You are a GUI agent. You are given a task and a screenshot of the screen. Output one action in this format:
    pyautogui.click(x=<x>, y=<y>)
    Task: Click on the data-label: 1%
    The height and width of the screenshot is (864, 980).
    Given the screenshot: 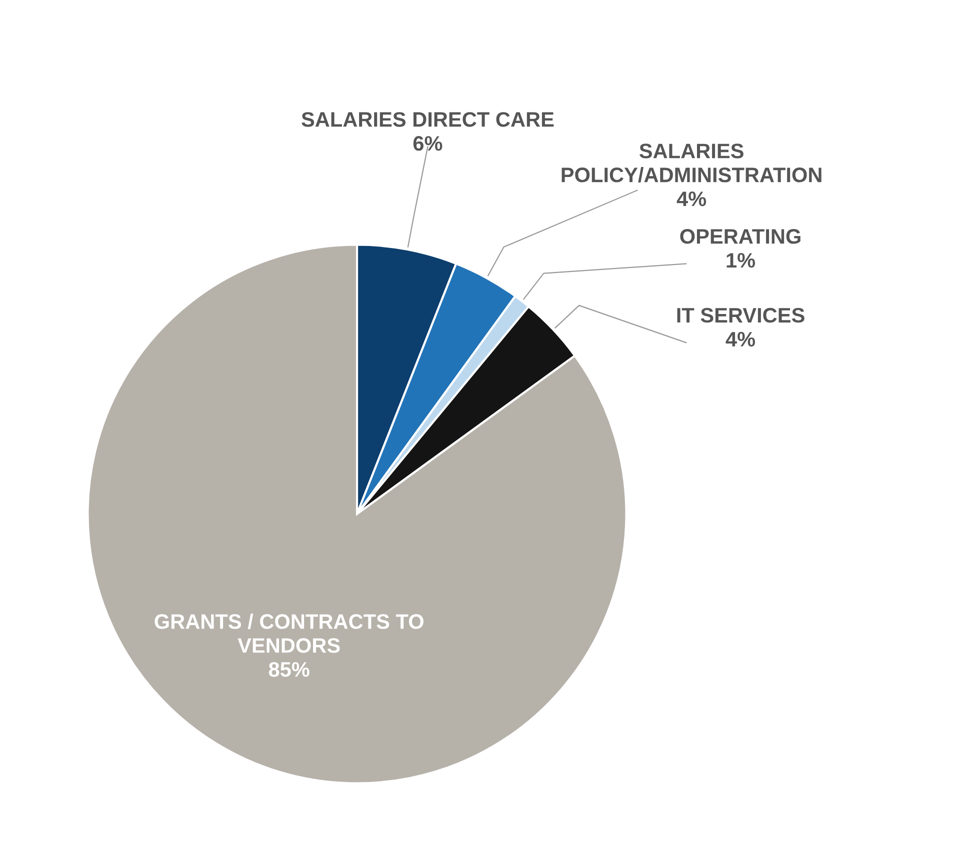 What is the action you would take?
    pyautogui.click(x=741, y=260)
    